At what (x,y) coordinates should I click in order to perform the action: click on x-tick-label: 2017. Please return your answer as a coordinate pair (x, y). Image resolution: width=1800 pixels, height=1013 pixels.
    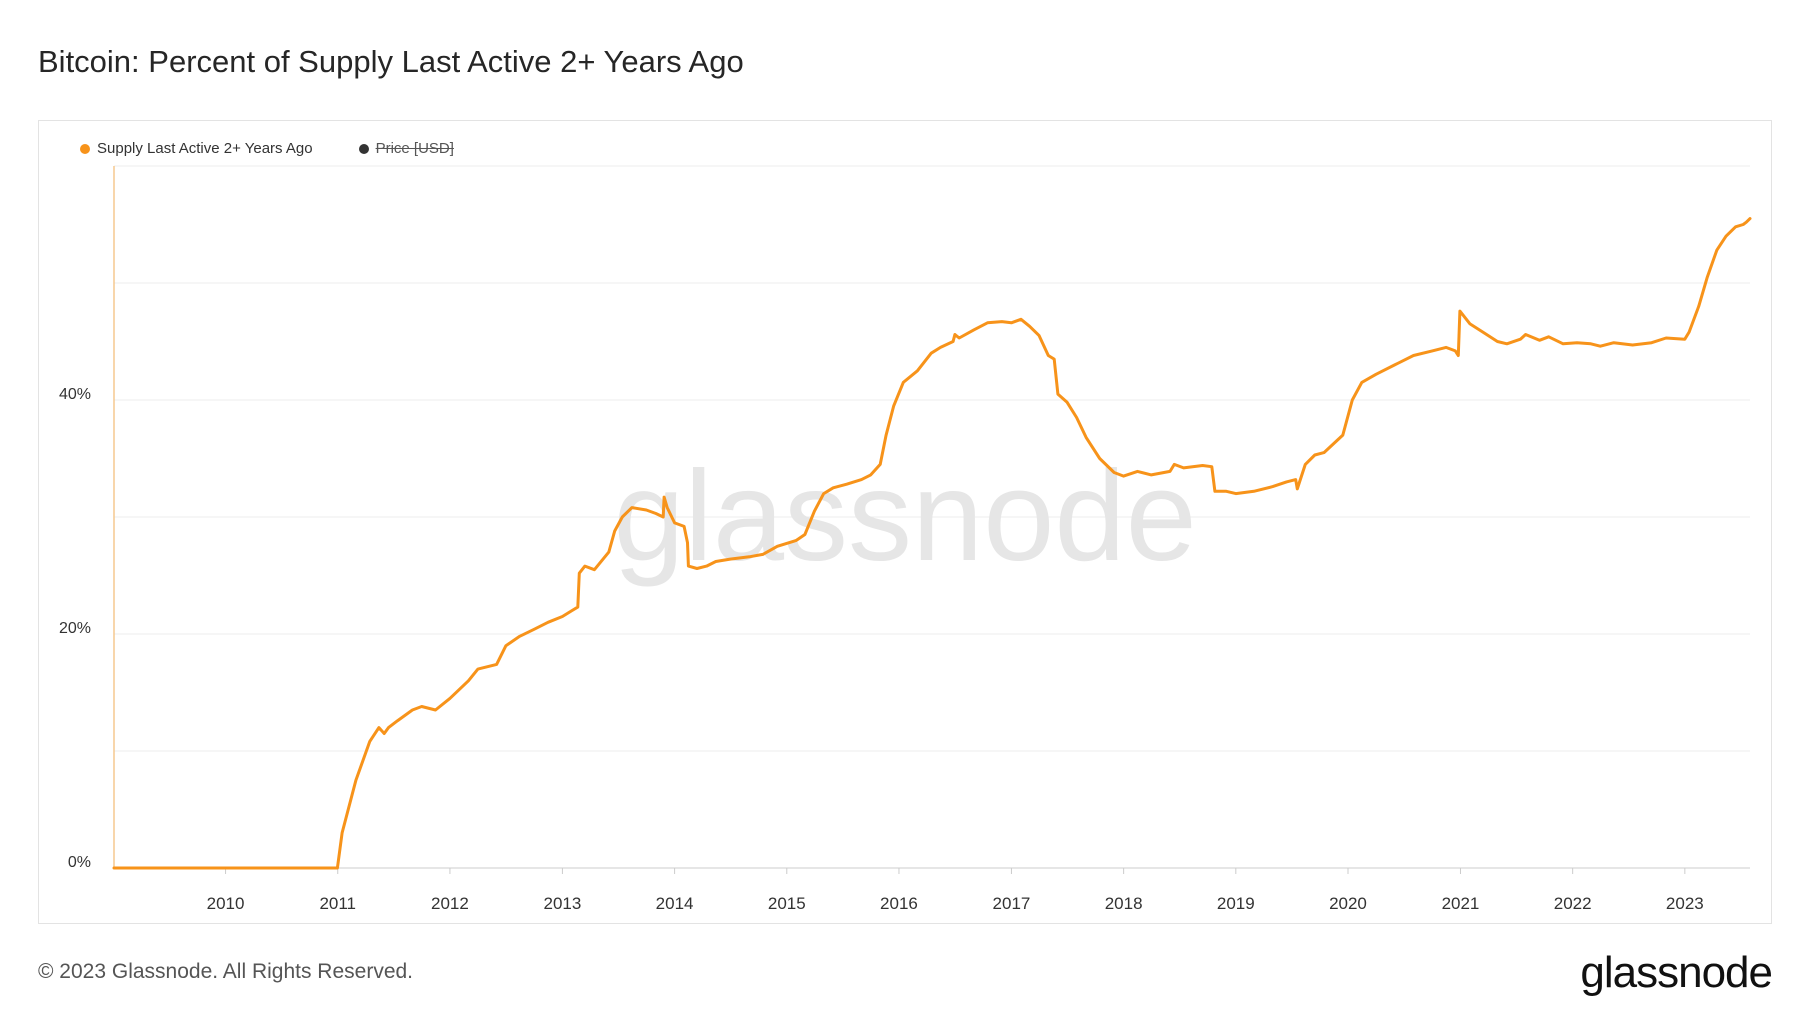
    Looking at the image, I should click on (1012, 903).